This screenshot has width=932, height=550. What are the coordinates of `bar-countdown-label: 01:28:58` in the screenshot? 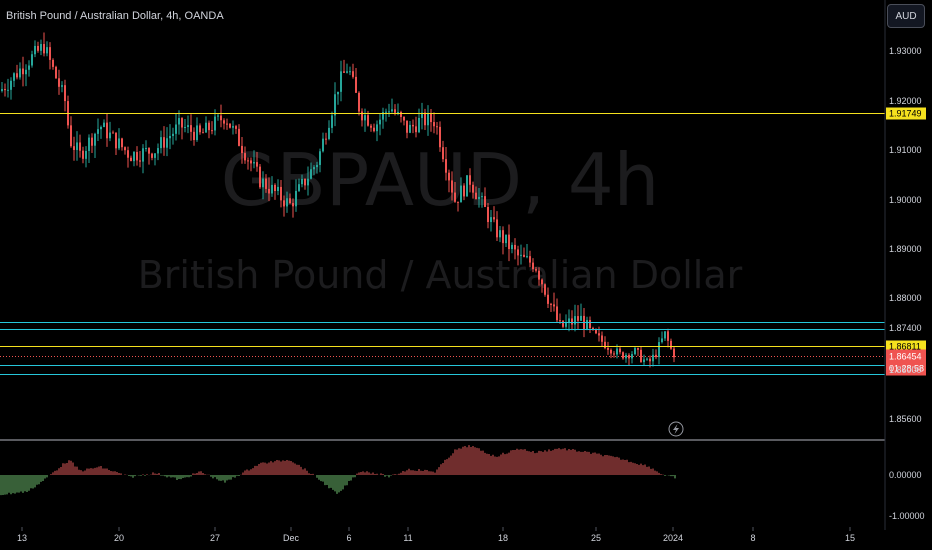 It's located at (906, 369).